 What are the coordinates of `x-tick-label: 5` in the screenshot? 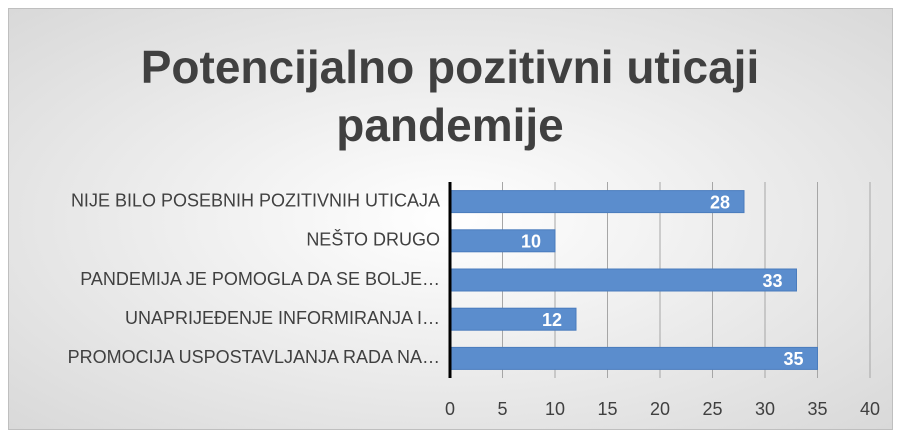 It's located at (502, 409).